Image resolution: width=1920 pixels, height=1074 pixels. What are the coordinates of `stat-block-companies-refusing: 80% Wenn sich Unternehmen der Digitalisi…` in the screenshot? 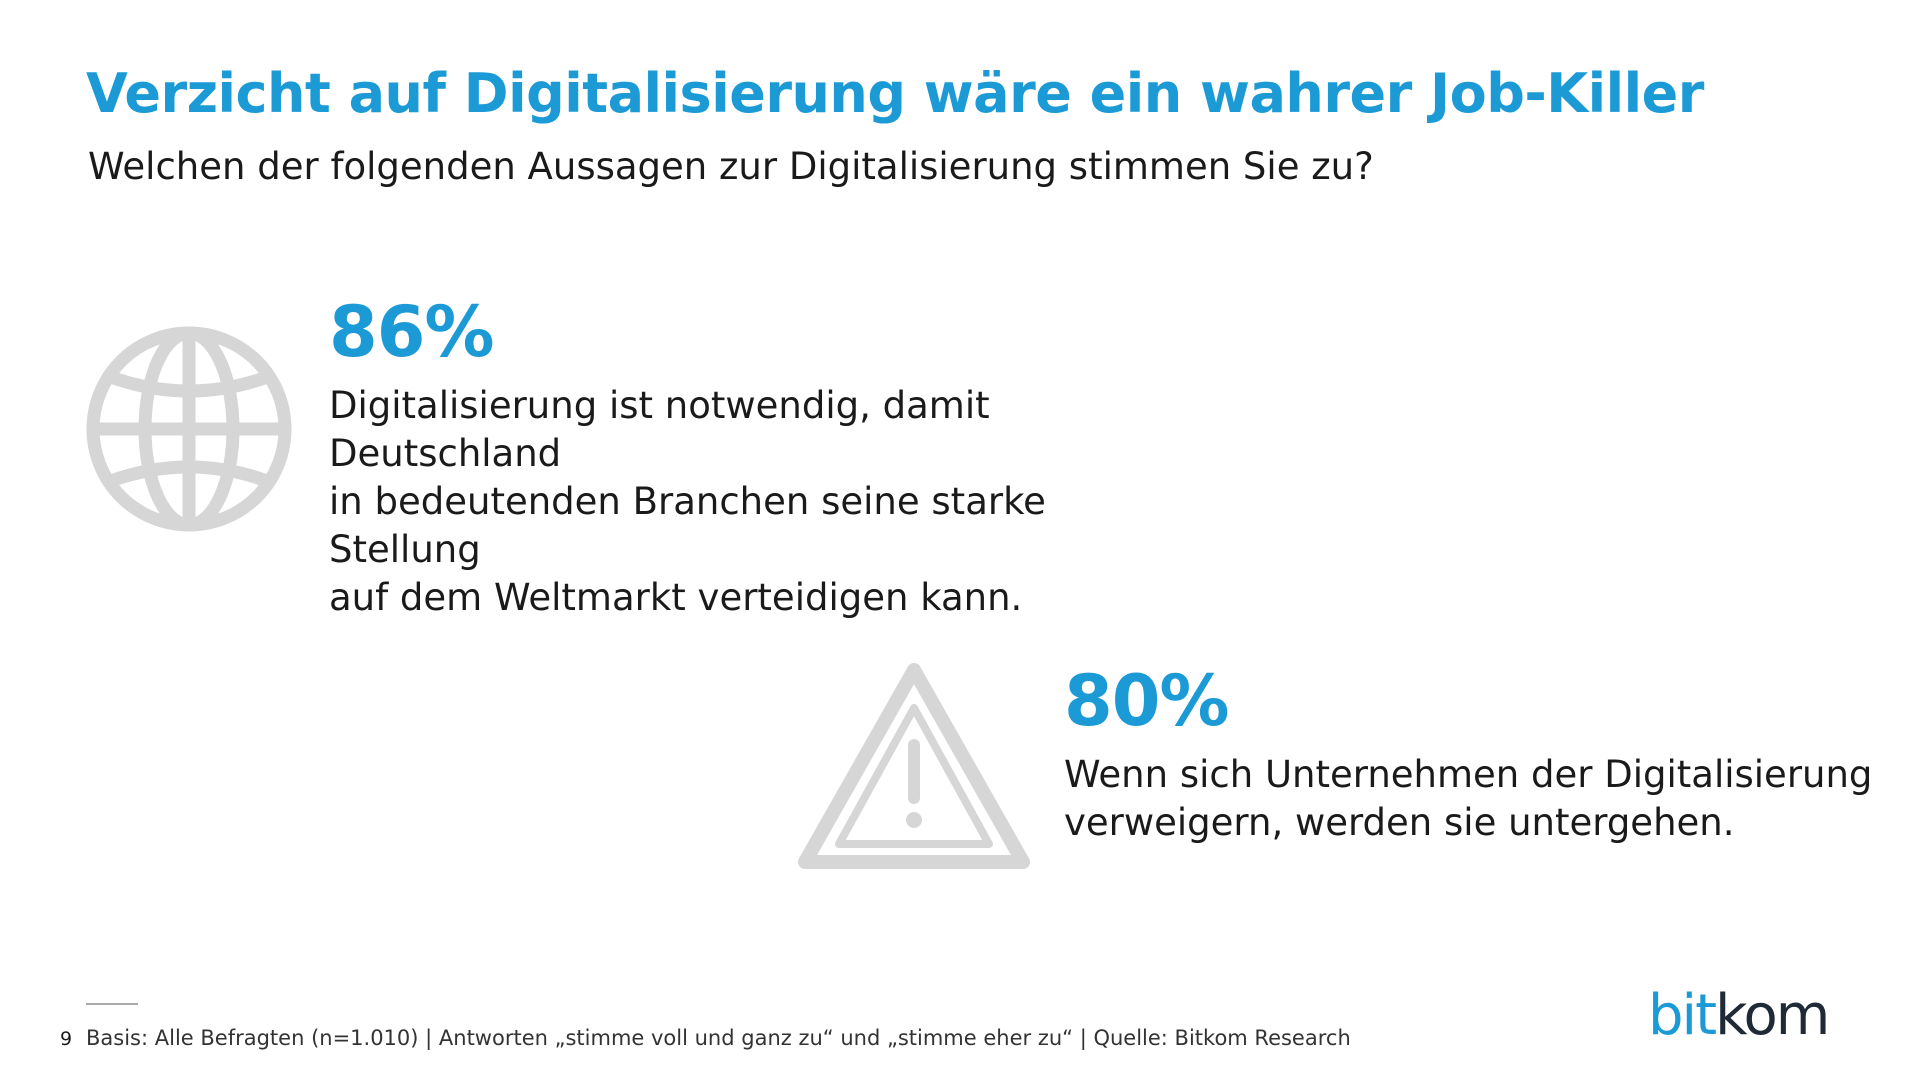 It's located at (1474, 754).